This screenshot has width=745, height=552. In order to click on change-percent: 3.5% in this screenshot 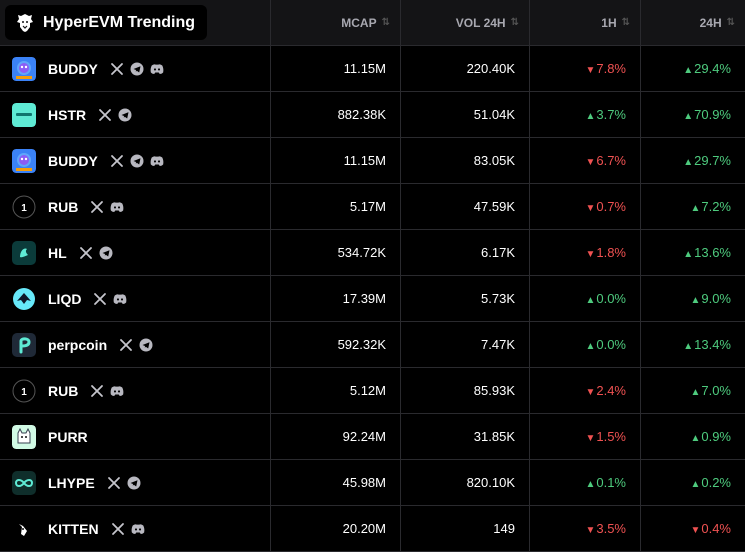, I will do `click(611, 528)`.